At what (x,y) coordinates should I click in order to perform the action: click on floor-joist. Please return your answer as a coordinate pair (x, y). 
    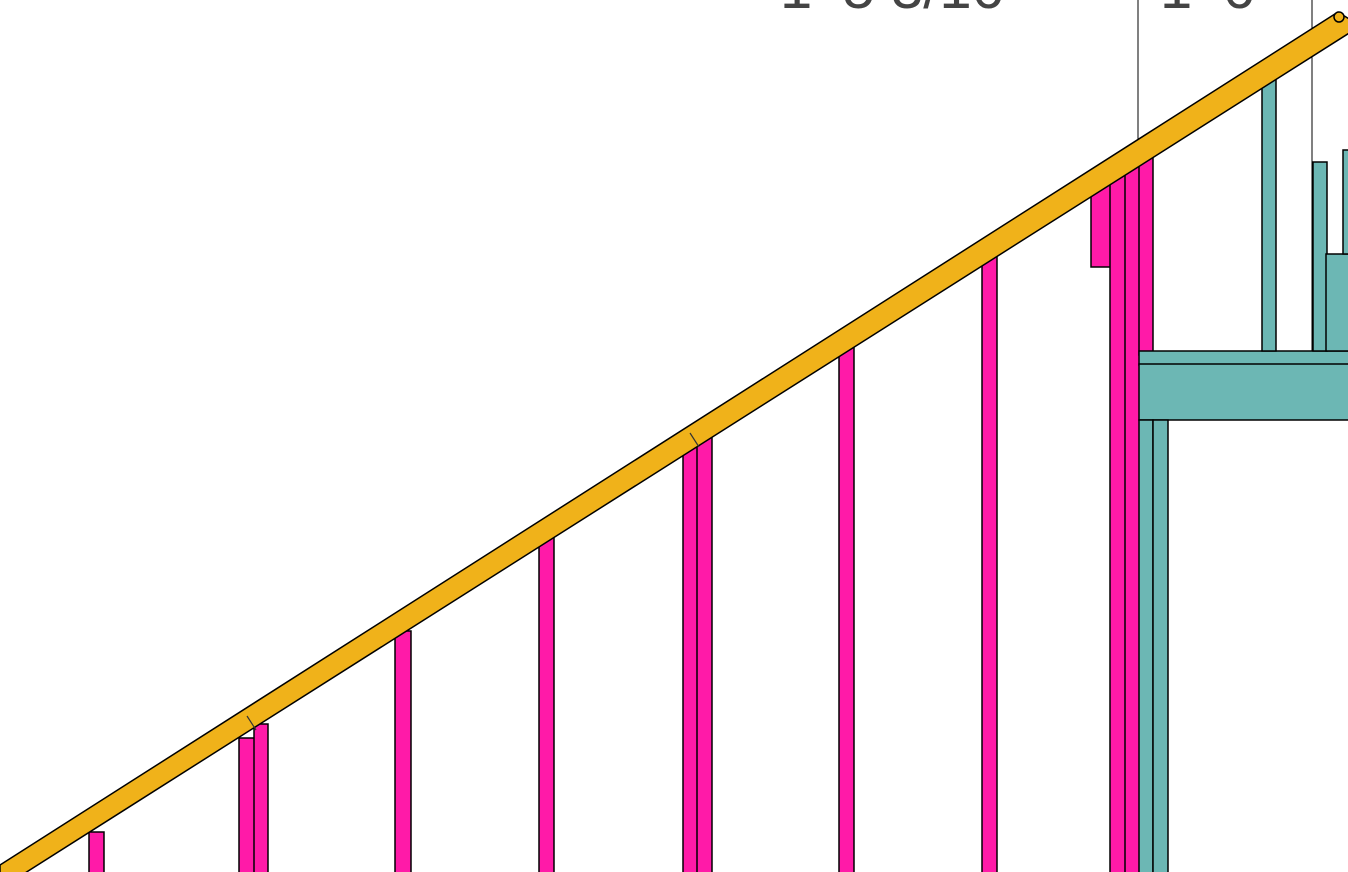
    Looking at the image, I should click on (1243, 392).